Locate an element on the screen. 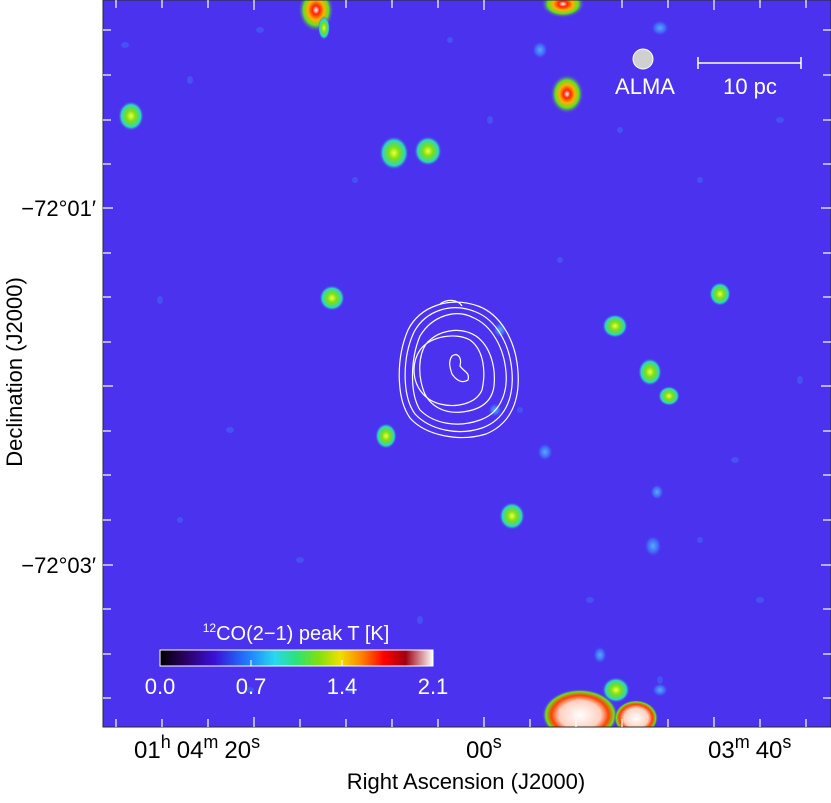 The image size is (831, 803). scalebar is located at coordinates (749, 63).